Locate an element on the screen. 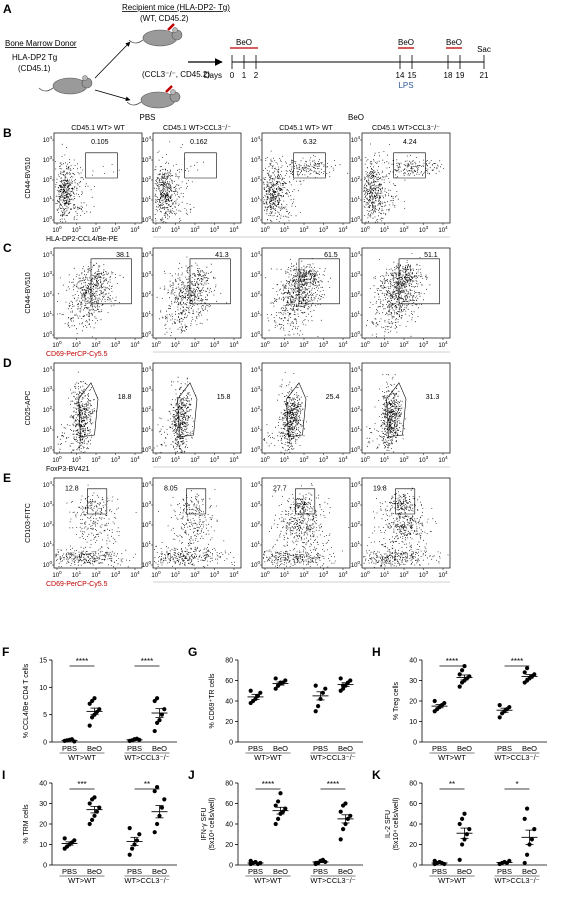 Image resolution: width=561 pixels, height=900 pixels. donor-line: (CD45.1) is located at coordinates (34, 68).